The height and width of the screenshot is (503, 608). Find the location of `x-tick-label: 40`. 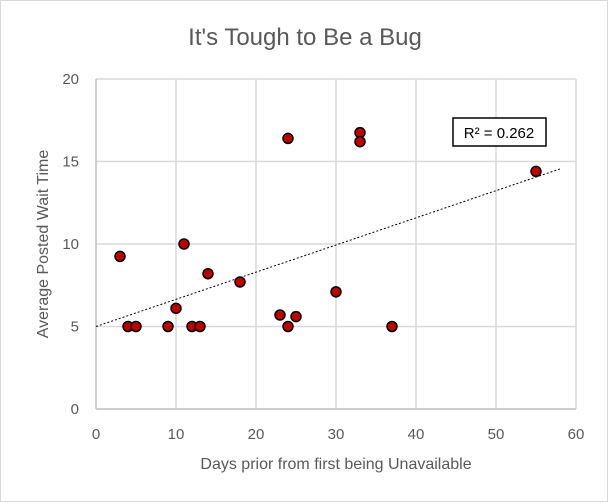

x-tick-label: 40 is located at coordinates (416, 434).